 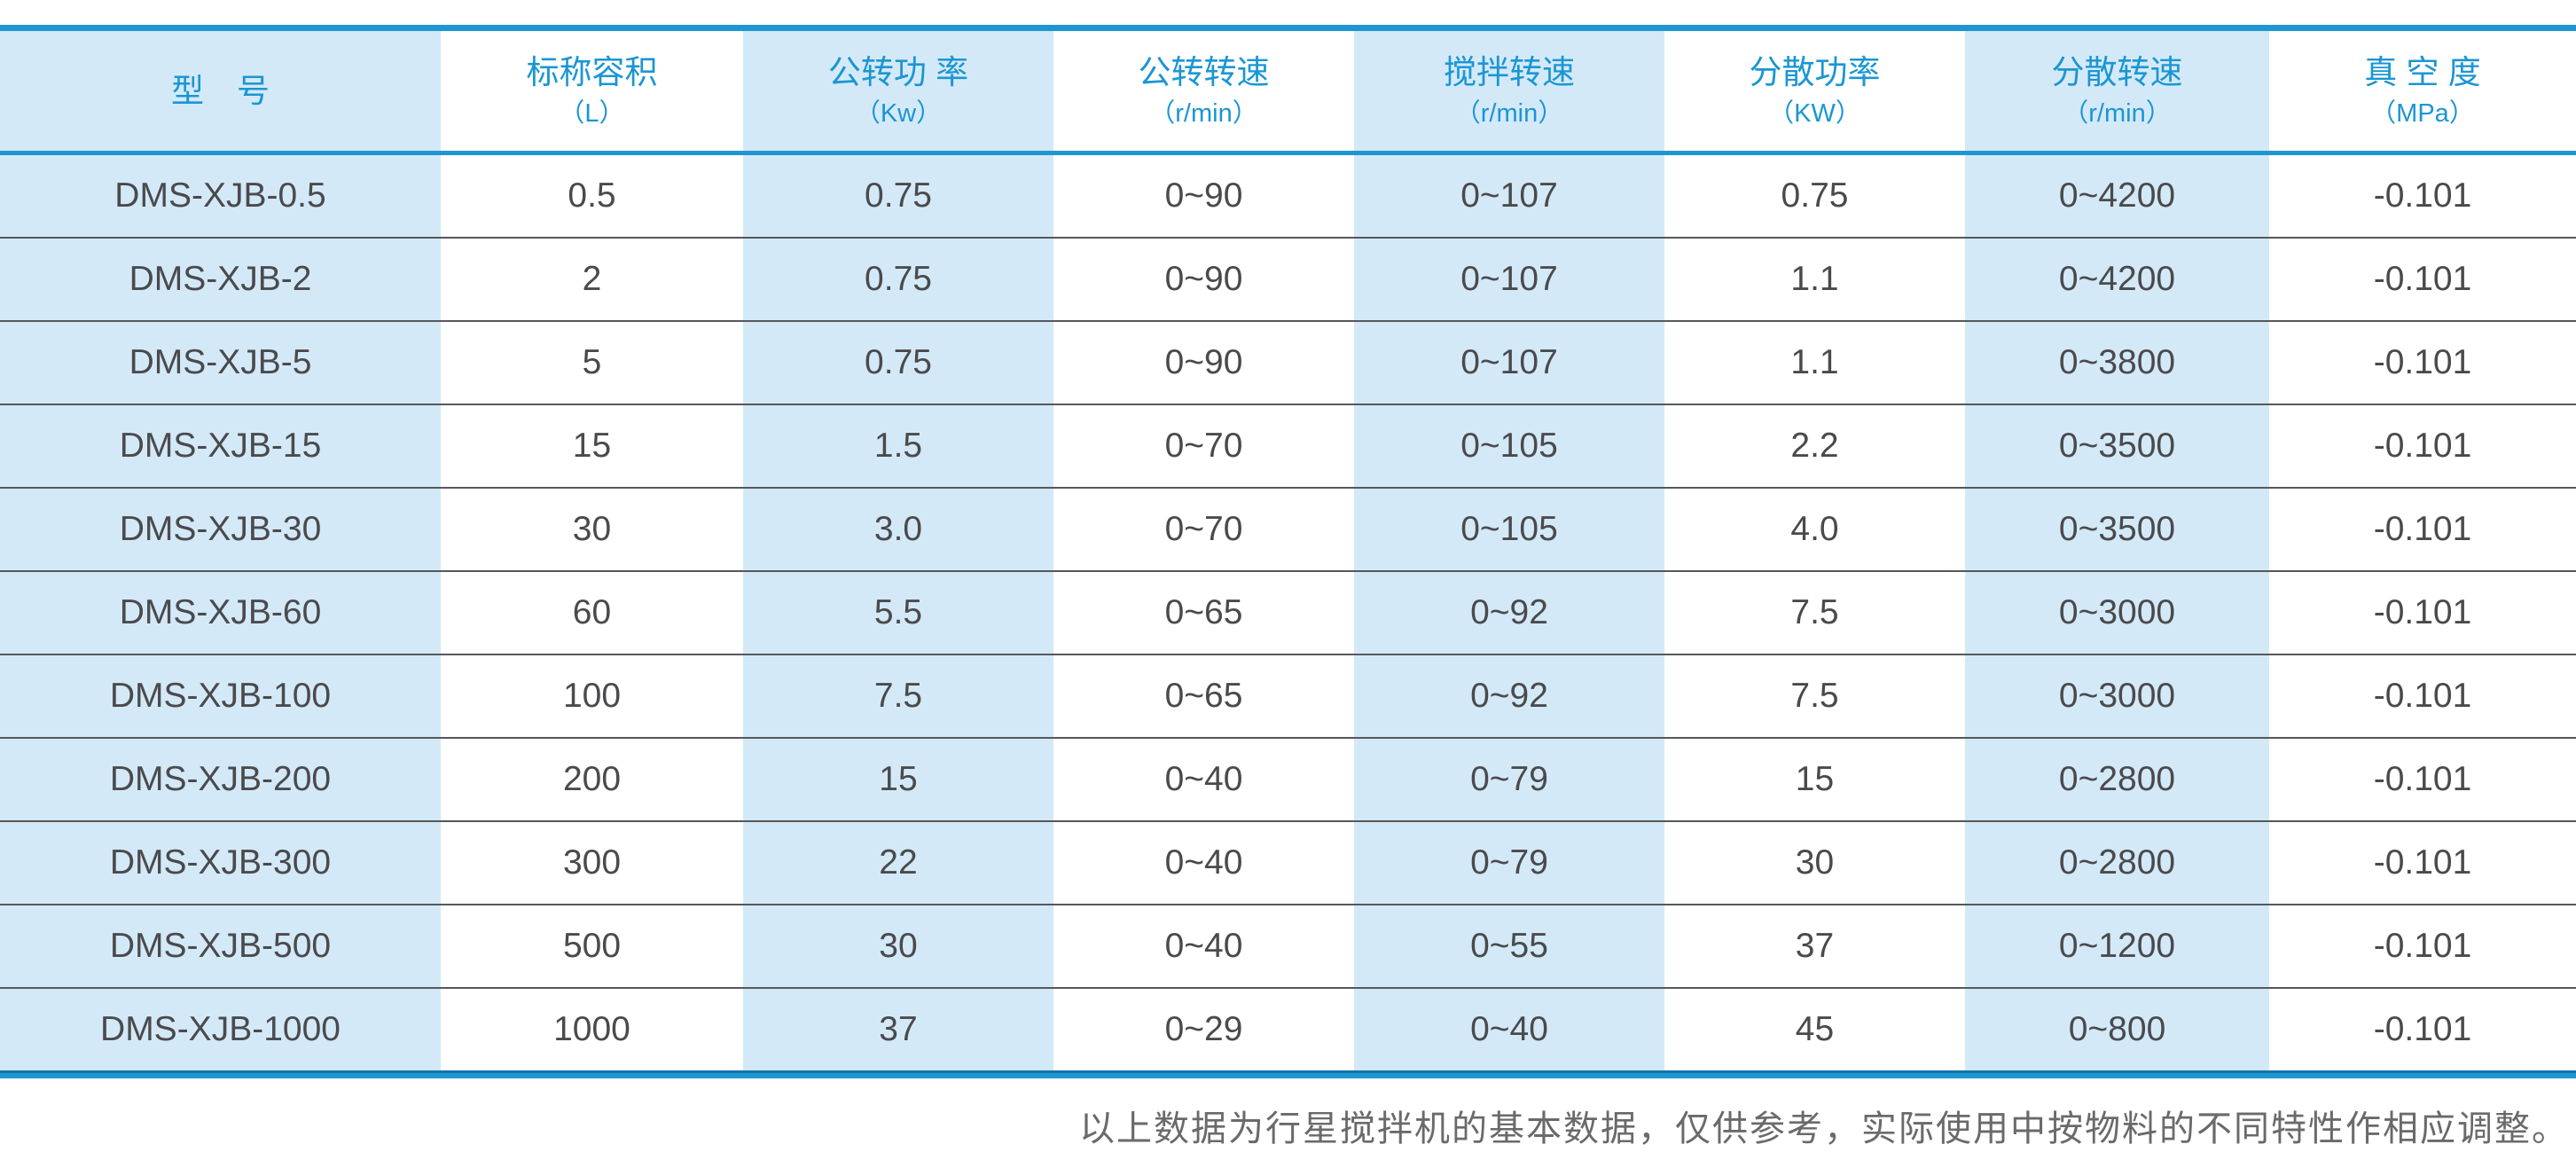 What do you see at coordinates (1288, 696) in the screenshot?
I see `table-row: DMS-XJB-100 100 7.5 0~65 0~92 7.5 0~3000 -0.101` at bounding box center [1288, 696].